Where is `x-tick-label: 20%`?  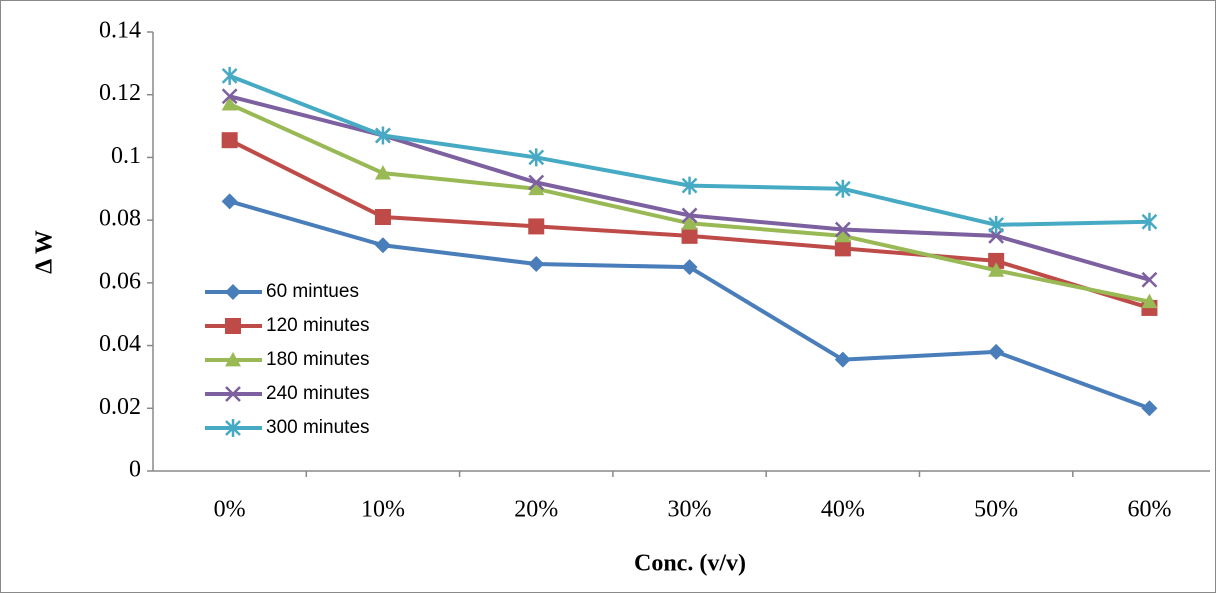
x-tick-label: 20% is located at coordinates (536, 510).